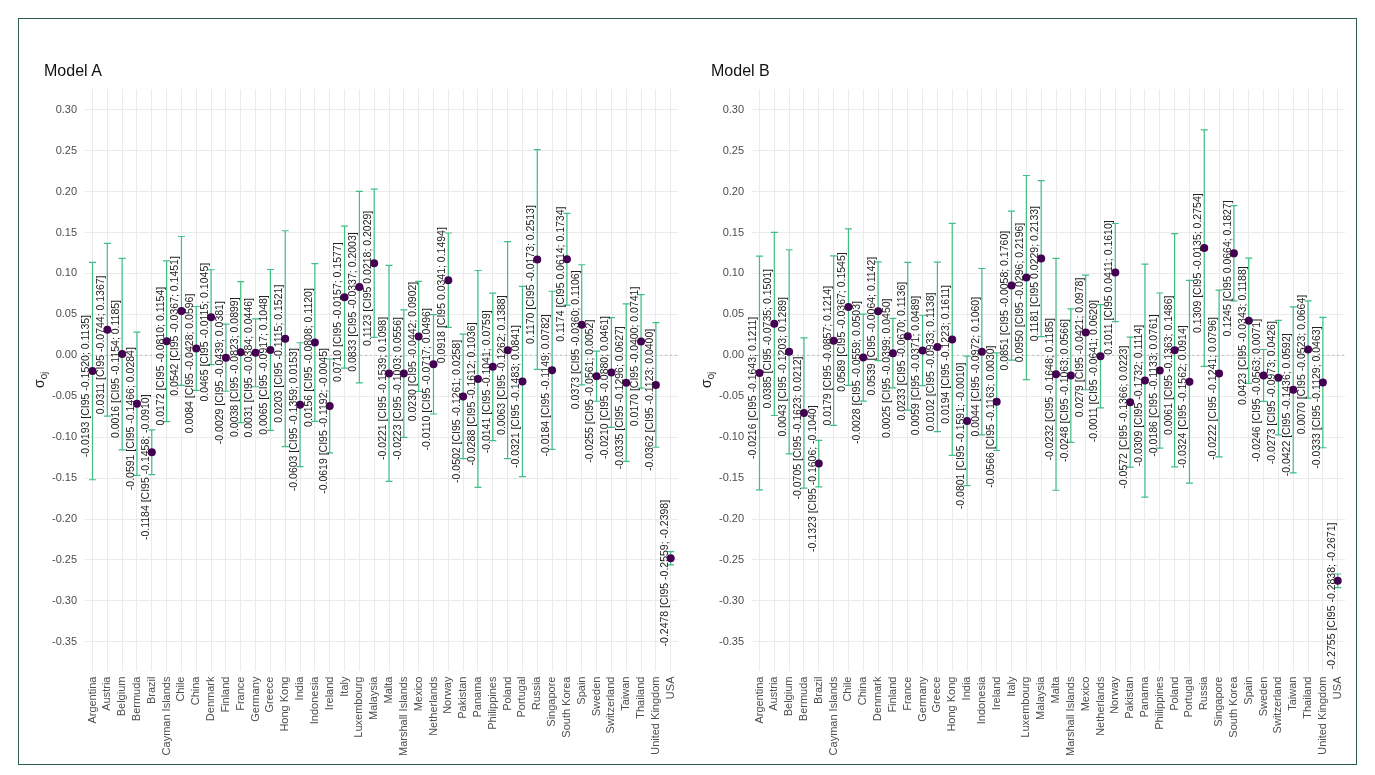 The width and height of the screenshot is (1375, 775). Describe the element at coordinates (1197, 263) in the screenshot. I see `data-label: 0.1309 [CI95 -0.0135; 0.2754]` at that location.